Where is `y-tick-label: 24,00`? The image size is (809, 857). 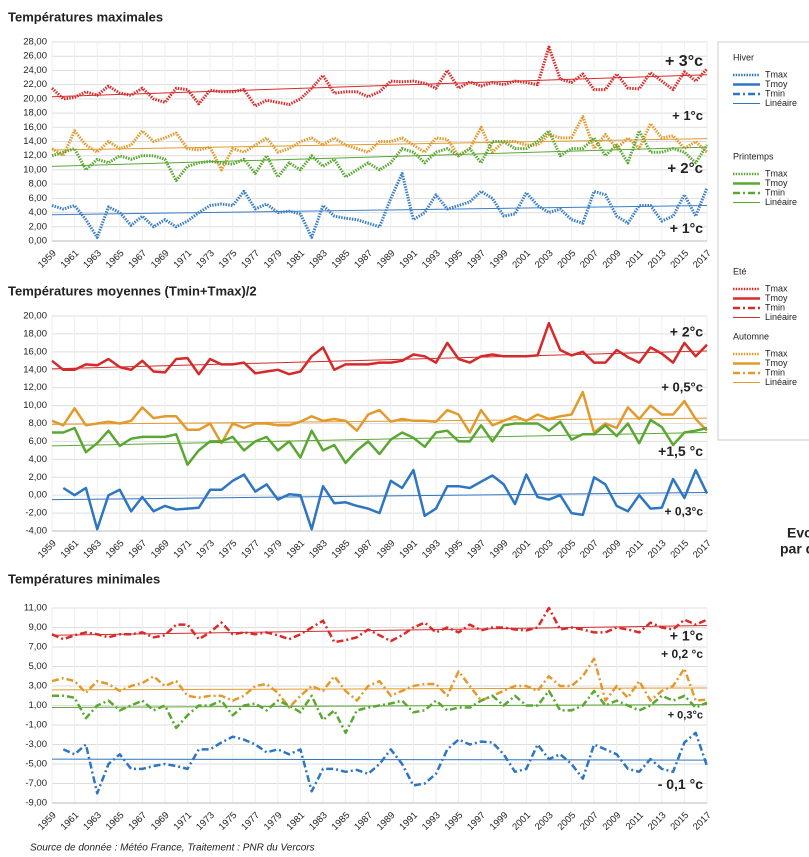
y-tick-label: 24,00 is located at coordinates (35, 70).